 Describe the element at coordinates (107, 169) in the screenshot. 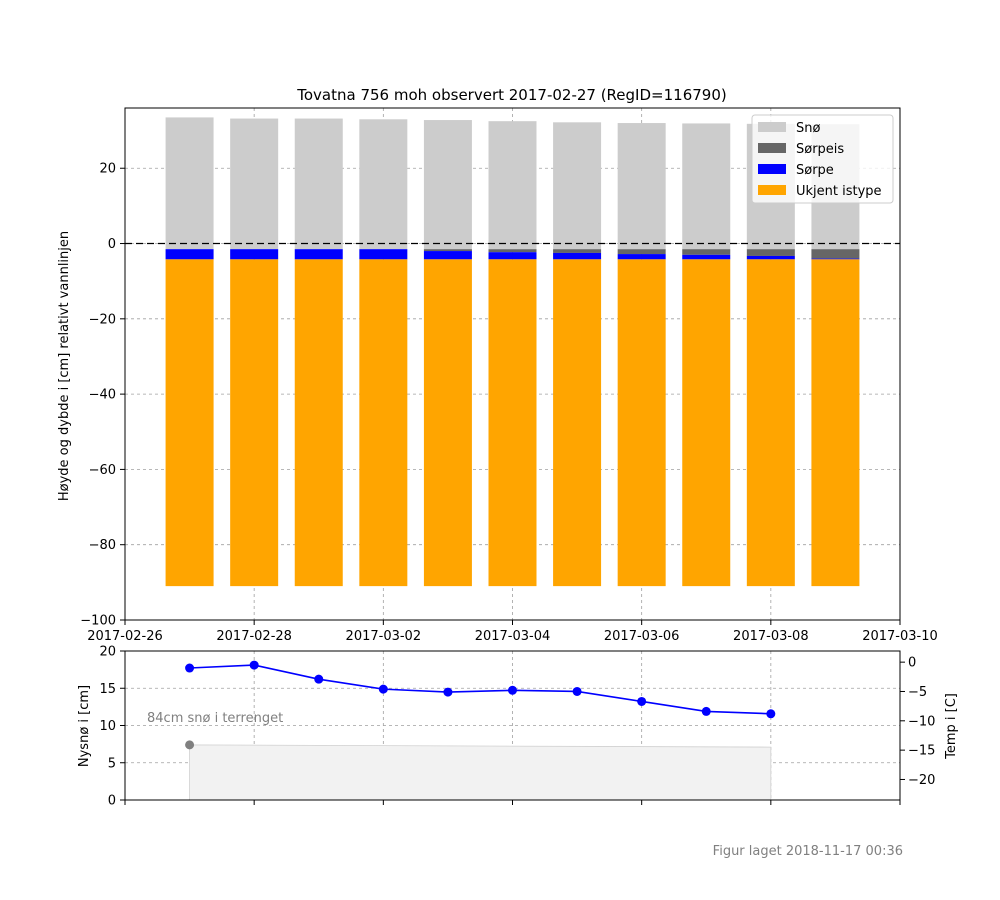

I see `top-ytick-label: 20` at that location.